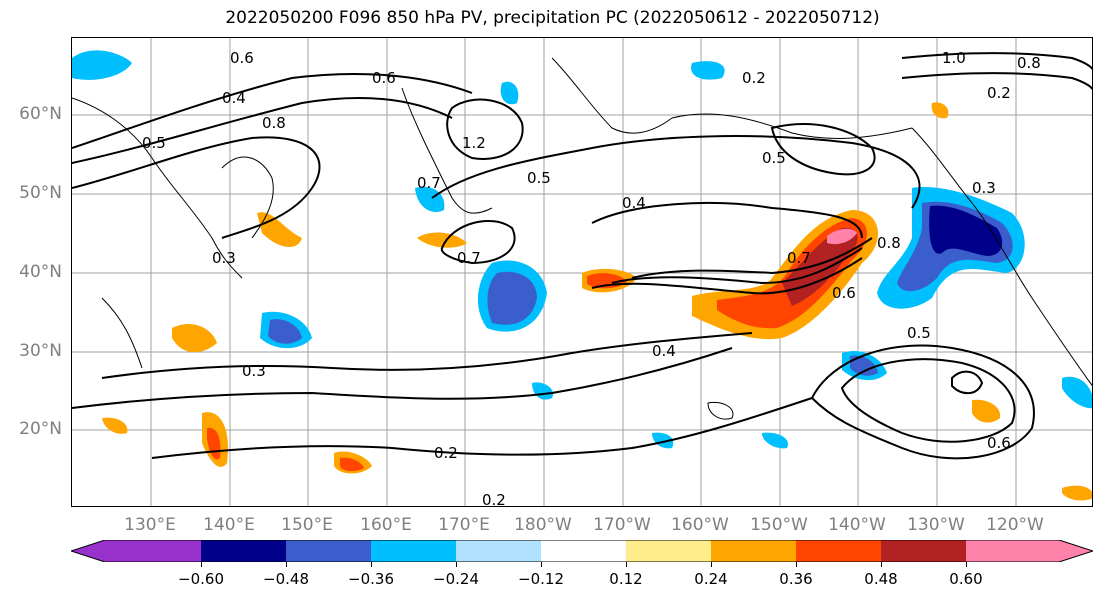 The image size is (1105, 601). Describe the element at coordinates (779, 525) in the screenshot. I see `lon-label: 150°W` at that location.